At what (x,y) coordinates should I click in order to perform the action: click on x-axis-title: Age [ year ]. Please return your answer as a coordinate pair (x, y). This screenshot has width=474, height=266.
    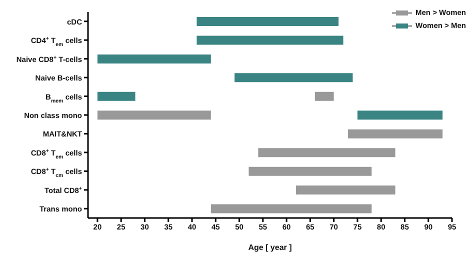
    Looking at the image, I should click on (270, 247).